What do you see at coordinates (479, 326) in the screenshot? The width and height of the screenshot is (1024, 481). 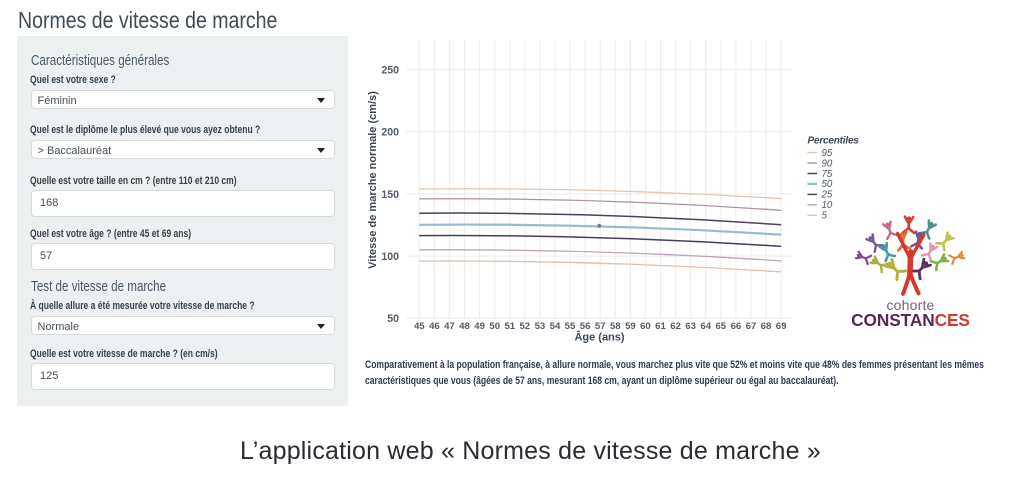 I see `svg-text: 49` at bounding box center [479, 326].